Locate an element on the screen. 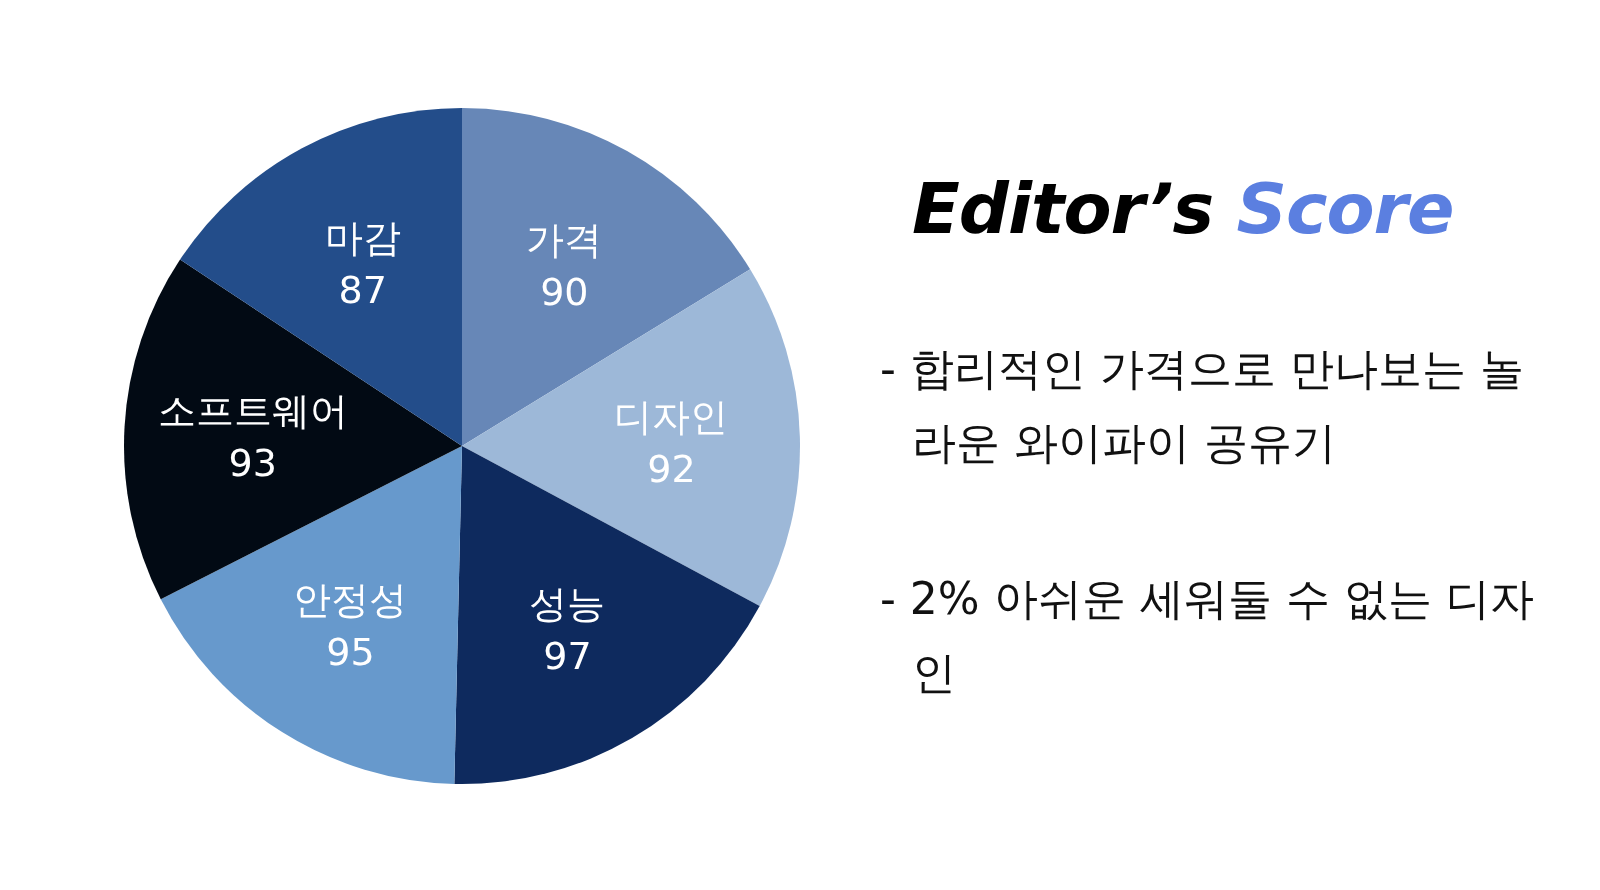 The height and width of the screenshot is (890, 1600). slice-label: 디자인 is located at coordinates (671, 417).